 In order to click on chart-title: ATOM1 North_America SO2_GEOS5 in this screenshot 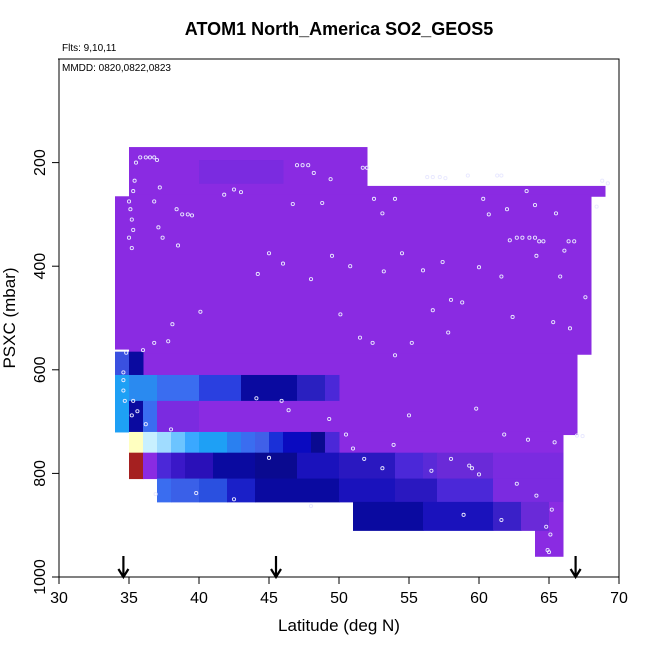, I will do `click(339, 29)`.